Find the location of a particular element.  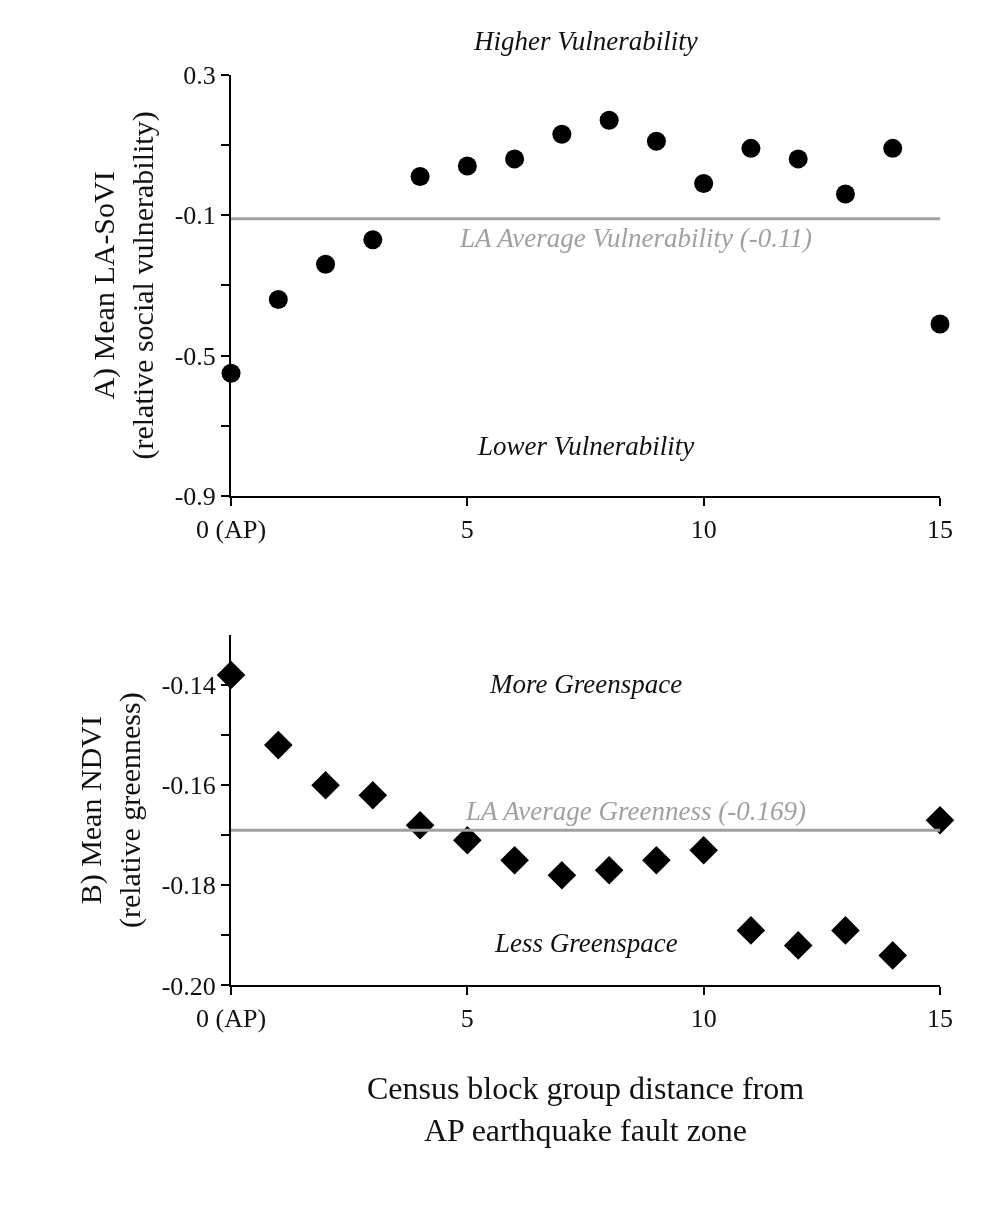

y-tick-label: -0.14 is located at coordinates (188, 686).